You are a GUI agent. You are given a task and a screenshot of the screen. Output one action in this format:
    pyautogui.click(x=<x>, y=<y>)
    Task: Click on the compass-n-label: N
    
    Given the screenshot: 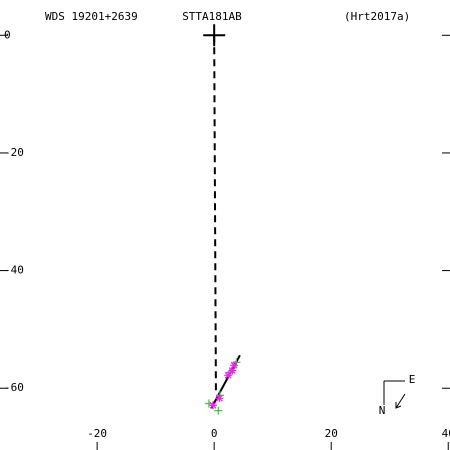 What is the action you would take?
    pyautogui.click(x=382, y=410)
    